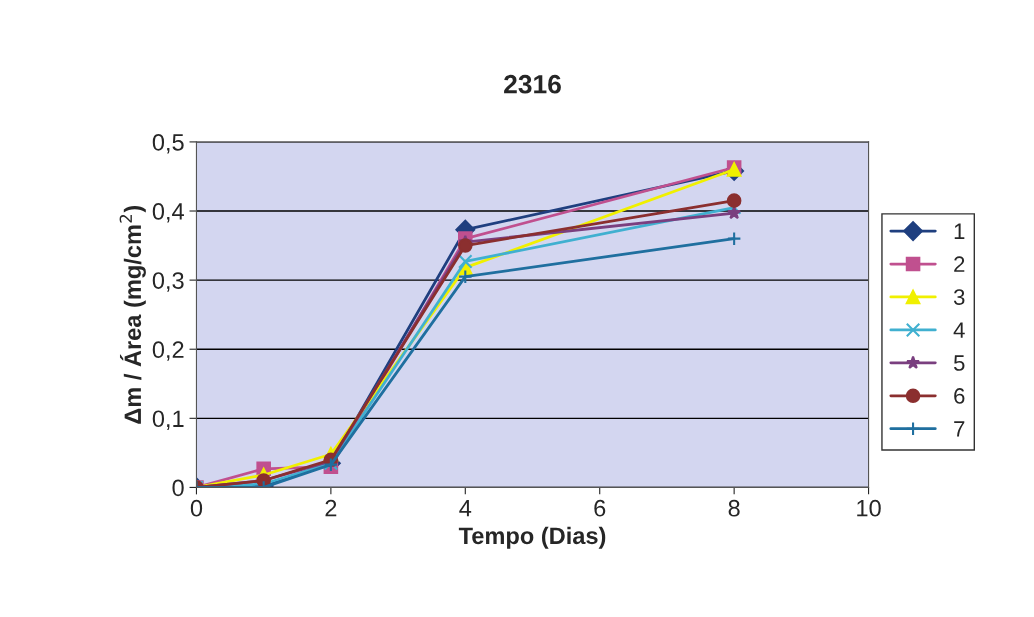 The image size is (1034, 617). What do you see at coordinates (168, 282) in the screenshot?
I see `y-tick-label: 0,3` at bounding box center [168, 282].